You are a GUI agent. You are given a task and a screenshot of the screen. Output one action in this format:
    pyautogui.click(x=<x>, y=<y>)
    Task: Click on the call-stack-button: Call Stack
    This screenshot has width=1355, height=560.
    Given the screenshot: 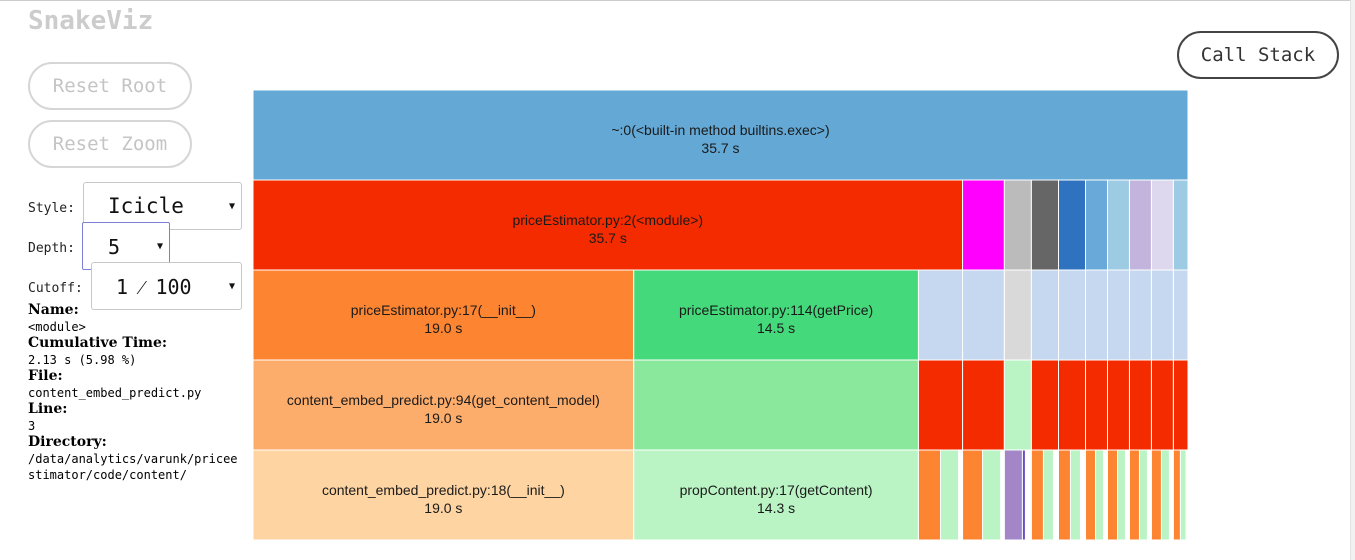 What is the action you would take?
    pyautogui.click(x=1258, y=55)
    